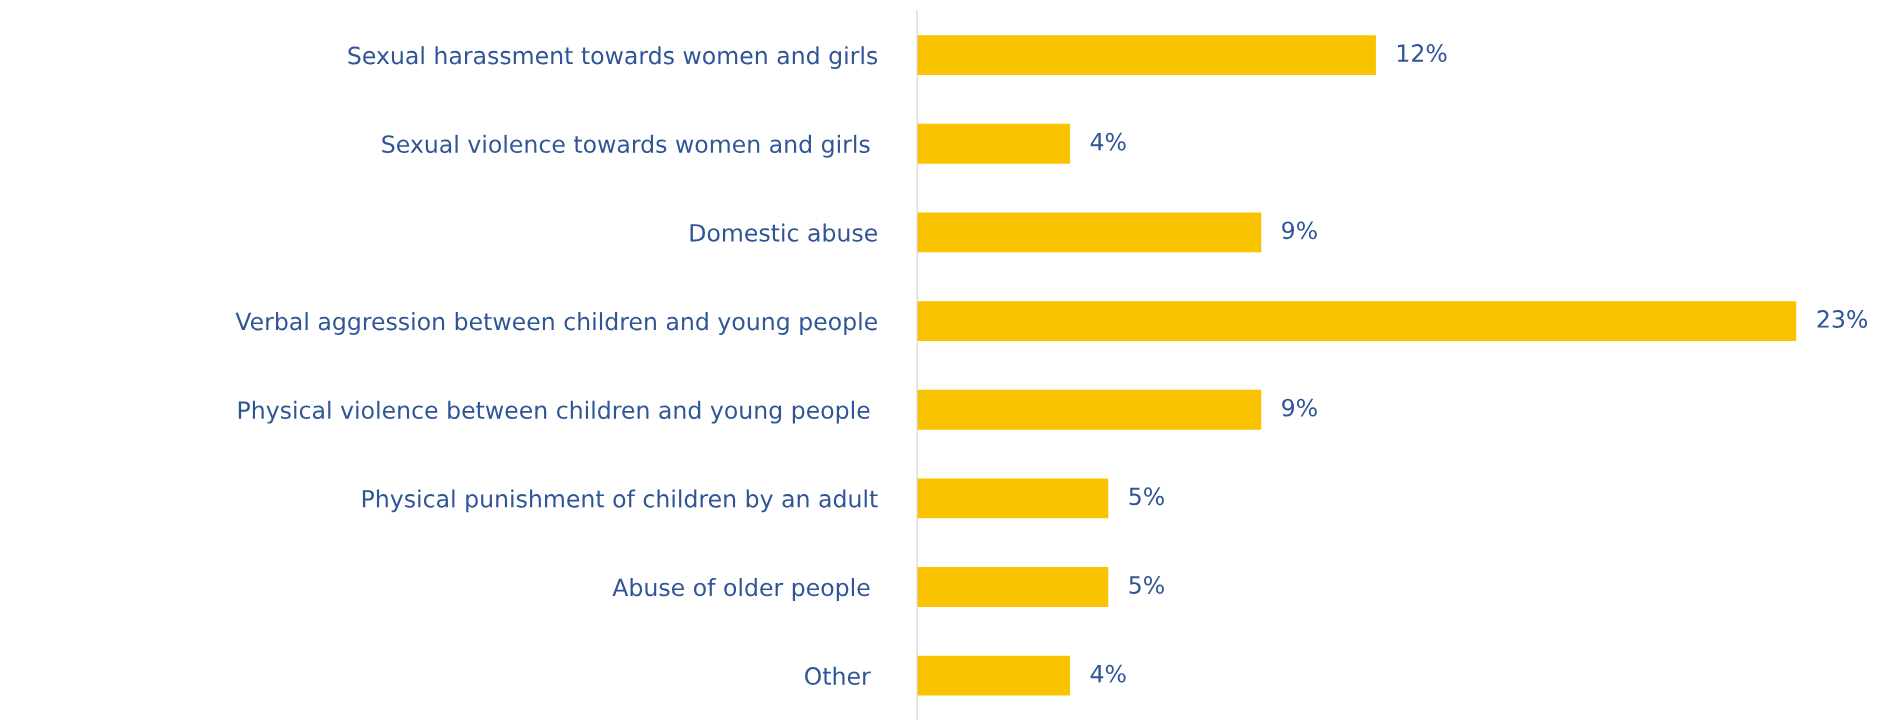 The width and height of the screenshot is (1891, 720). I want to click on y-tick-label: Physical punishment of children by an adult, so click(620, 501).